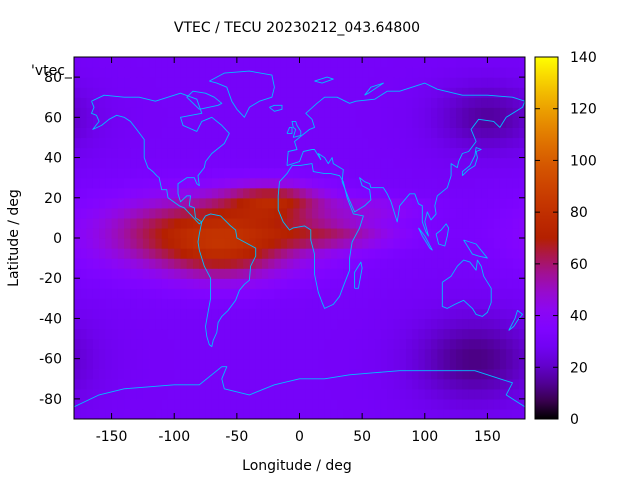  What do you see at coordinates (53, 118) in the screenshot?
I see `y-tick-label: 60` at bounding box center [53, 118].